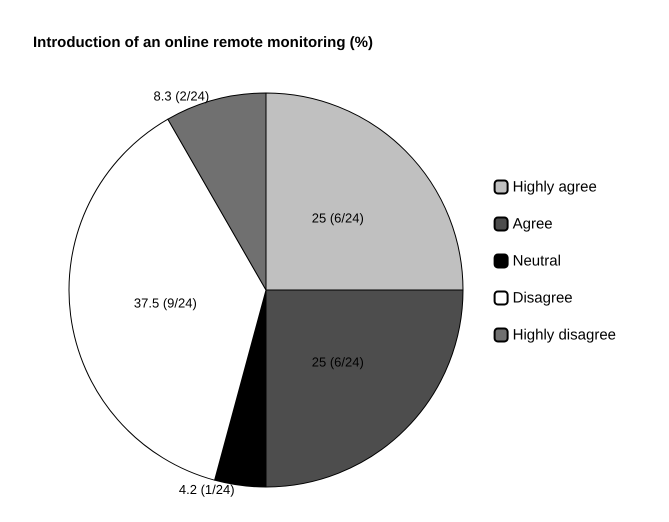  What do you see at coordinates (165, 303) in the screenshot?
I see `data-label: 37.5 (9/24)` at bounding box center [165, 303].